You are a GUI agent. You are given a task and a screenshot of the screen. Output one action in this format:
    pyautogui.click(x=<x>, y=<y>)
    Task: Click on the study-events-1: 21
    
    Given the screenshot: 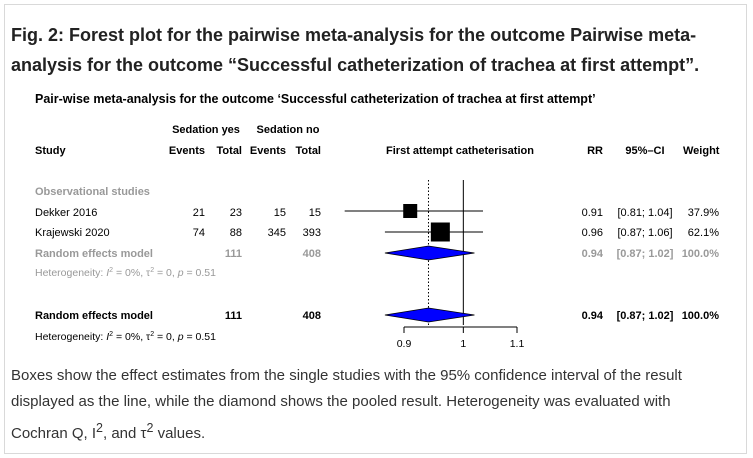 What is the action you would take?
    pyautogui.click(x=199, y=213)
    